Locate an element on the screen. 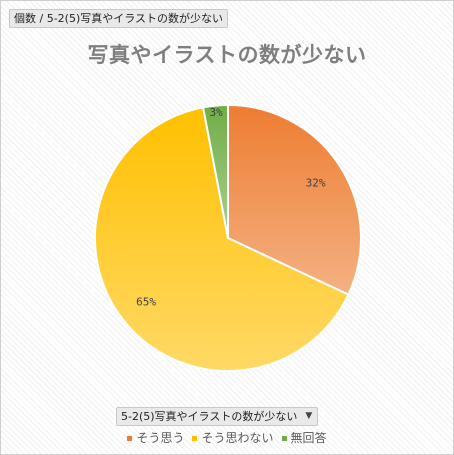 The width and height of the screenshot is (454, 455). value-field-button: 個数 / 5-2(5)写真やイラストの数が少ない is located at coordinates (119, 18).